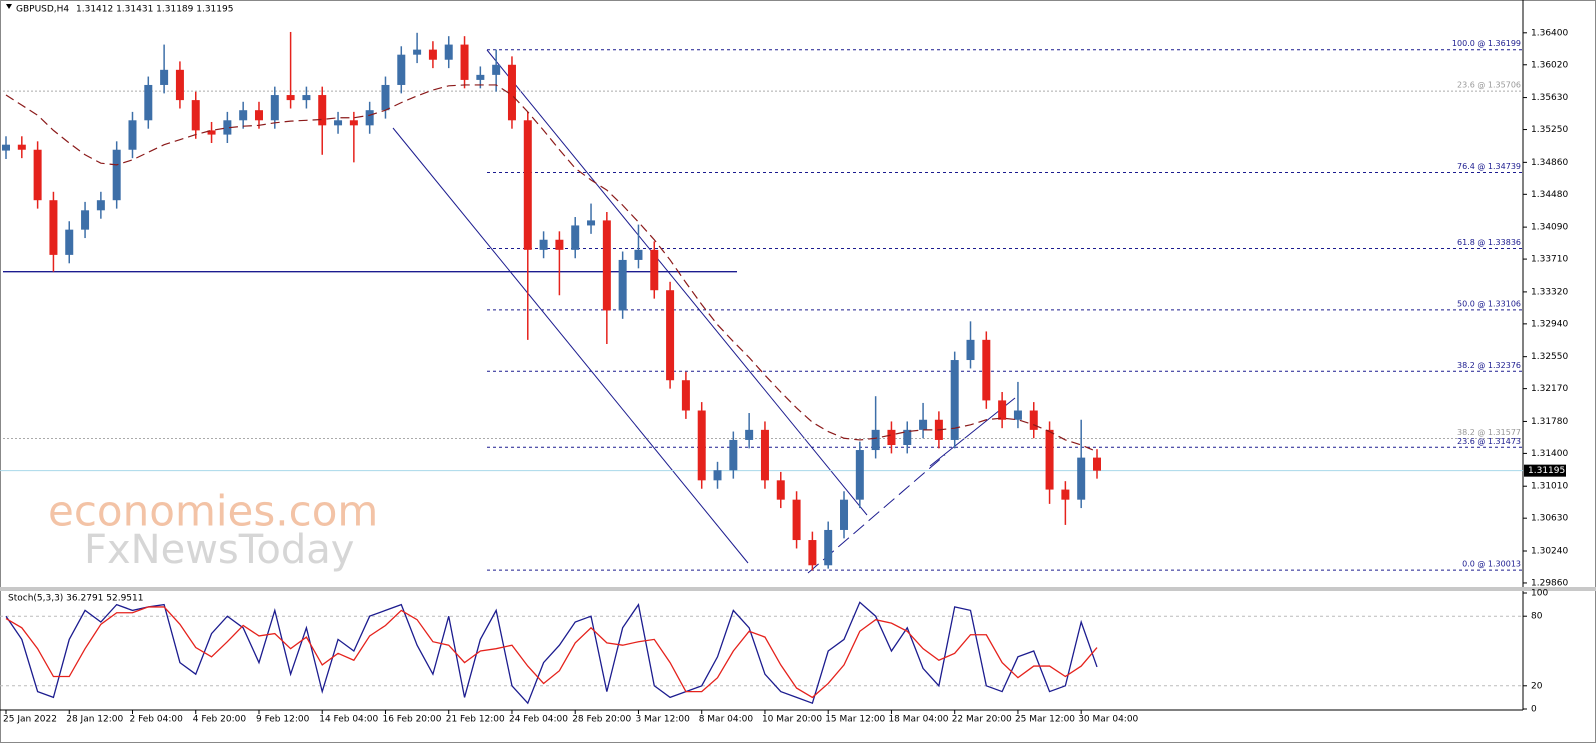 This screenshot has height=743, width=1596. What do you see at coordinates (1486, 43) in the screenshot?
I see `fib-label: 100.0 @ 1.36199` at bounding box center [1486, 43].